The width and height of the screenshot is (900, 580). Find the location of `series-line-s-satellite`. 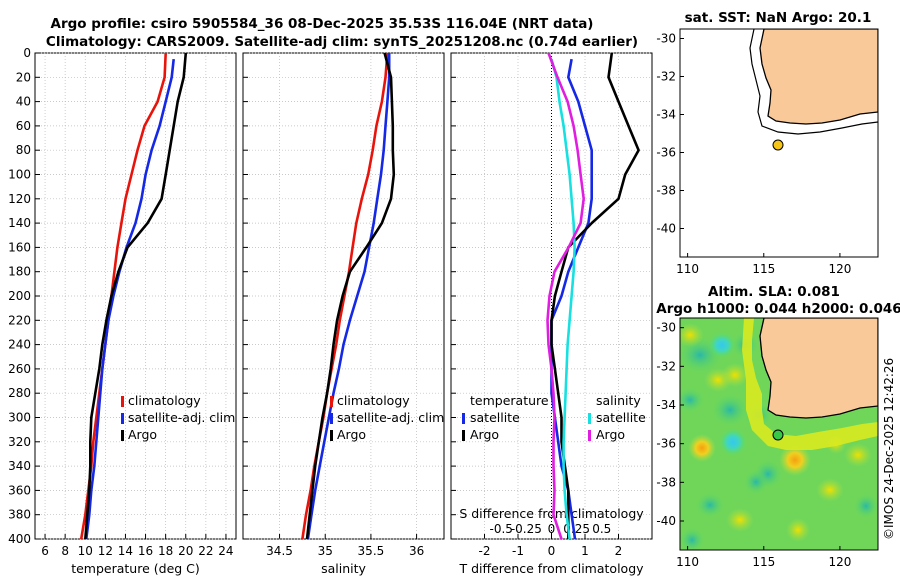

series-line-s-satellite is located at coordinates (563, 299).